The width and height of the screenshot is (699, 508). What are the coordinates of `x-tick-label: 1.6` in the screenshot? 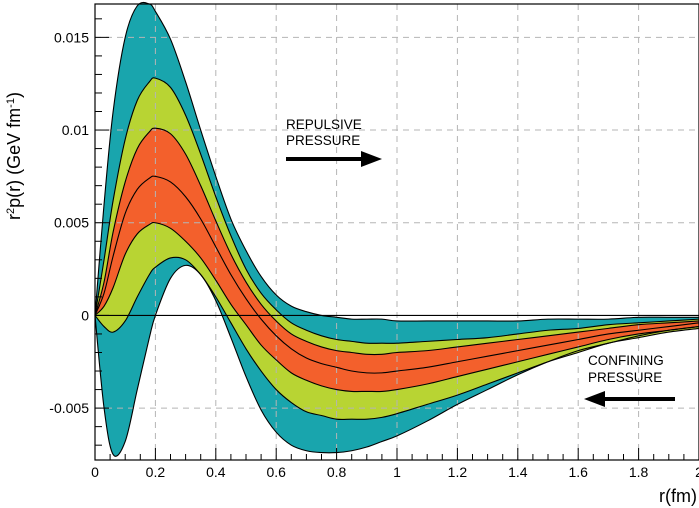 It's located at (578, 472).